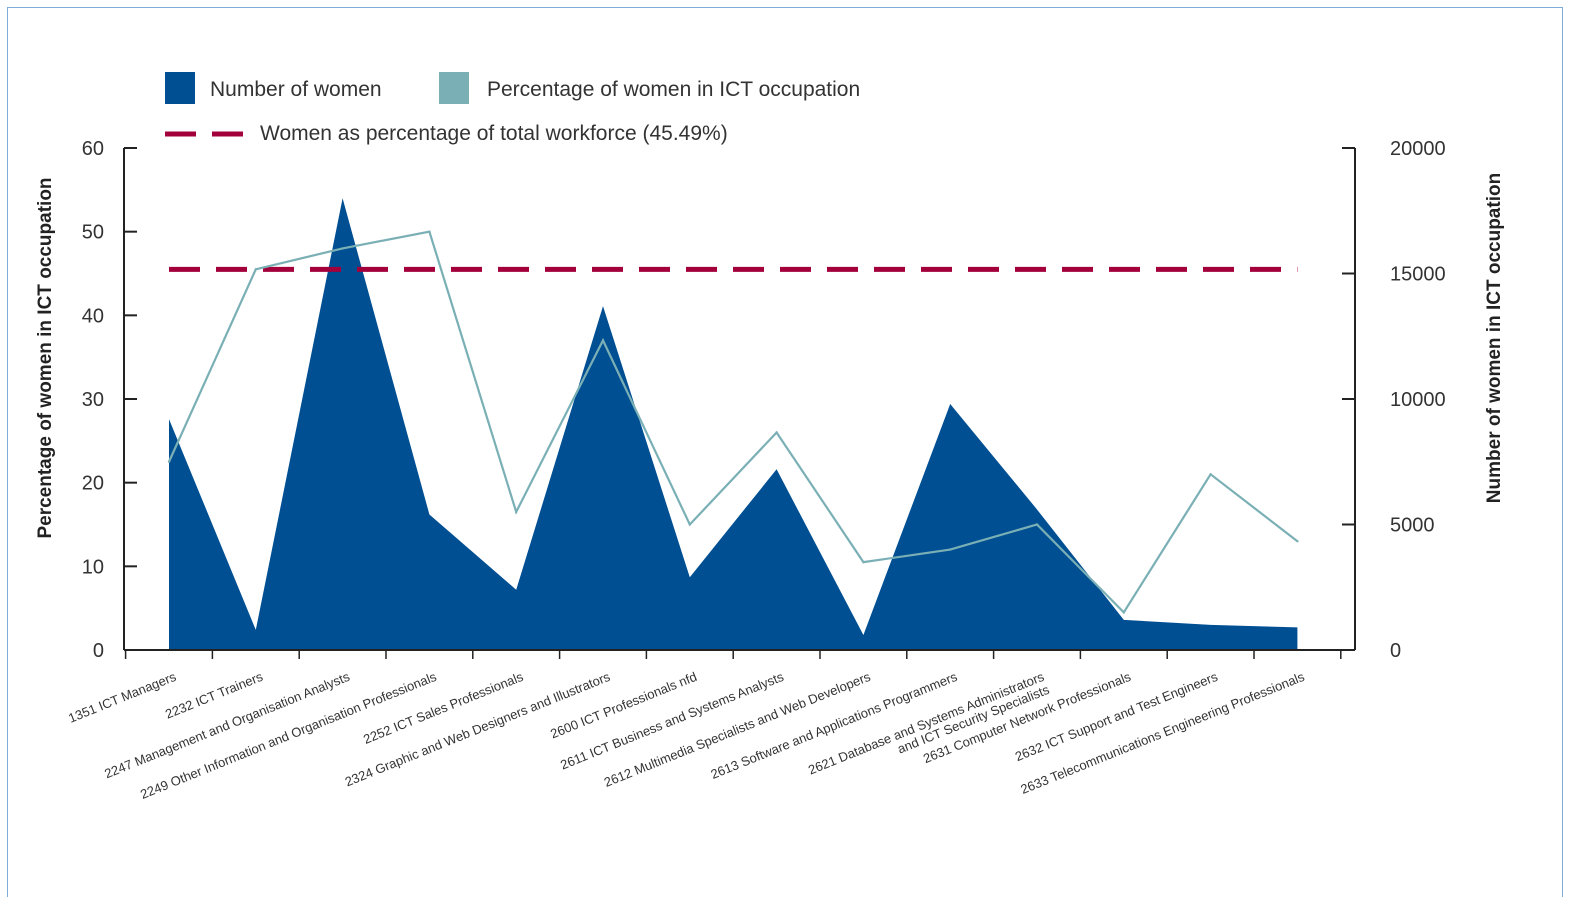 This screenshot has width=1571, height=899. I want to click on y-axis-right-title: Number of women in ICT occupation, so click(1494, 338).